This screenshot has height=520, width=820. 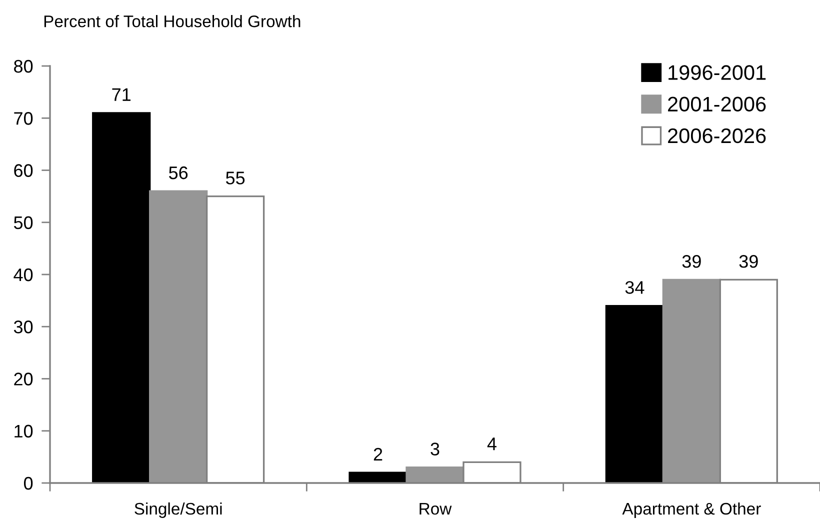 What do you see at coordinates (28, 483) in the screenshot?
I see `y-tick-label: 0` at bounding box center [28, 483].